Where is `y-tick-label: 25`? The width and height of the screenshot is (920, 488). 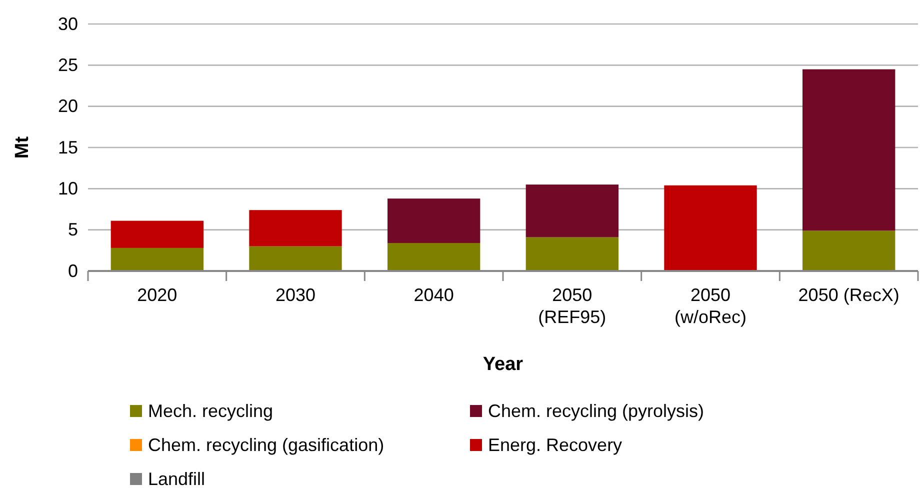 y-tick-label: 25 is located at coordinates (68, 64).